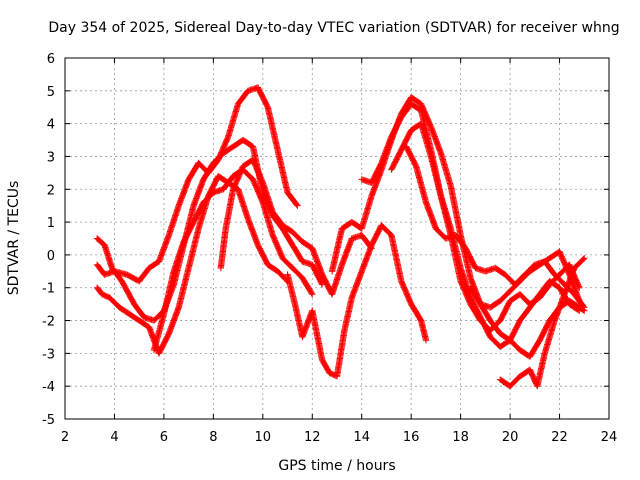 Image resolution: width=640 pixels, height=480 pixels. I want to click on y-tick-label: -4, so click(48, 387).